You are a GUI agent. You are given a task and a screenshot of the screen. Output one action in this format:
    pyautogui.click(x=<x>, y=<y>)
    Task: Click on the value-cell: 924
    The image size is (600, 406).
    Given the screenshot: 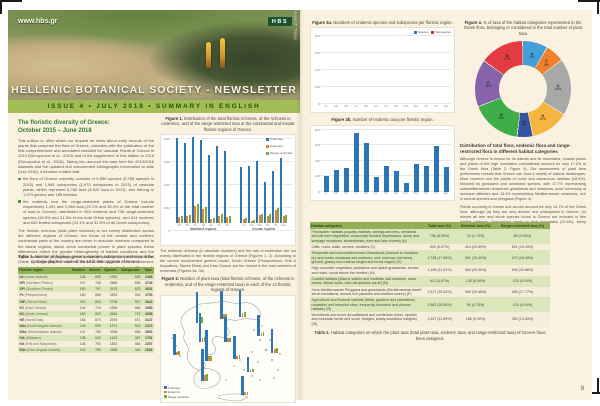 What is the action you would take?
    pyautogui.click(x=130, y=295)
    